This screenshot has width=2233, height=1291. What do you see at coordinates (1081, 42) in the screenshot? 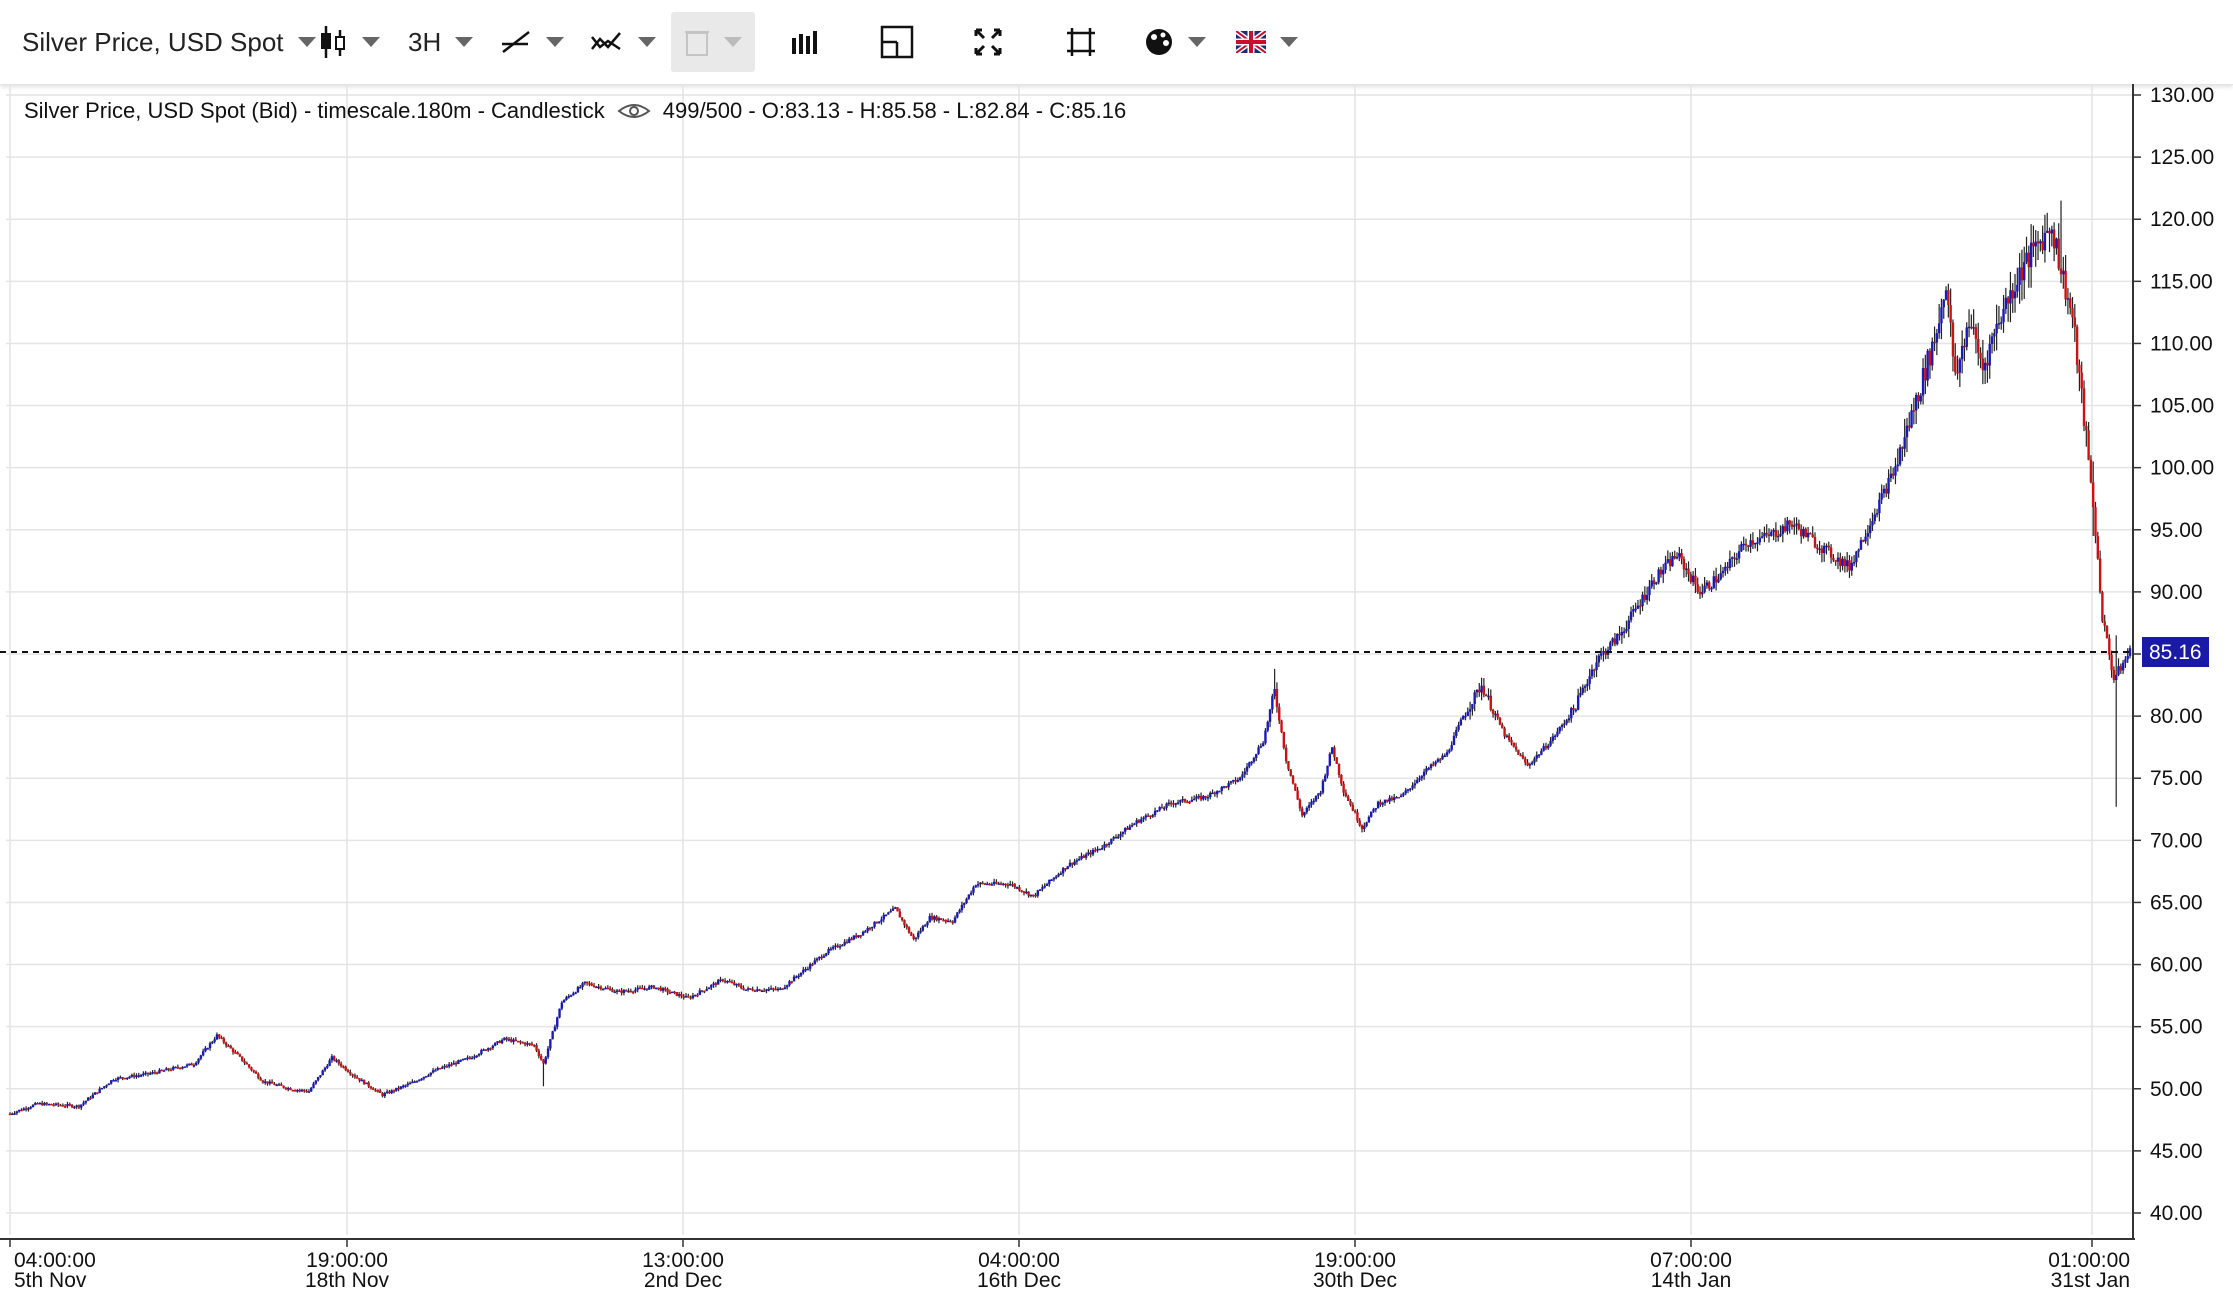
I see `fit-screen-button` at bounding box center [1081, 42].